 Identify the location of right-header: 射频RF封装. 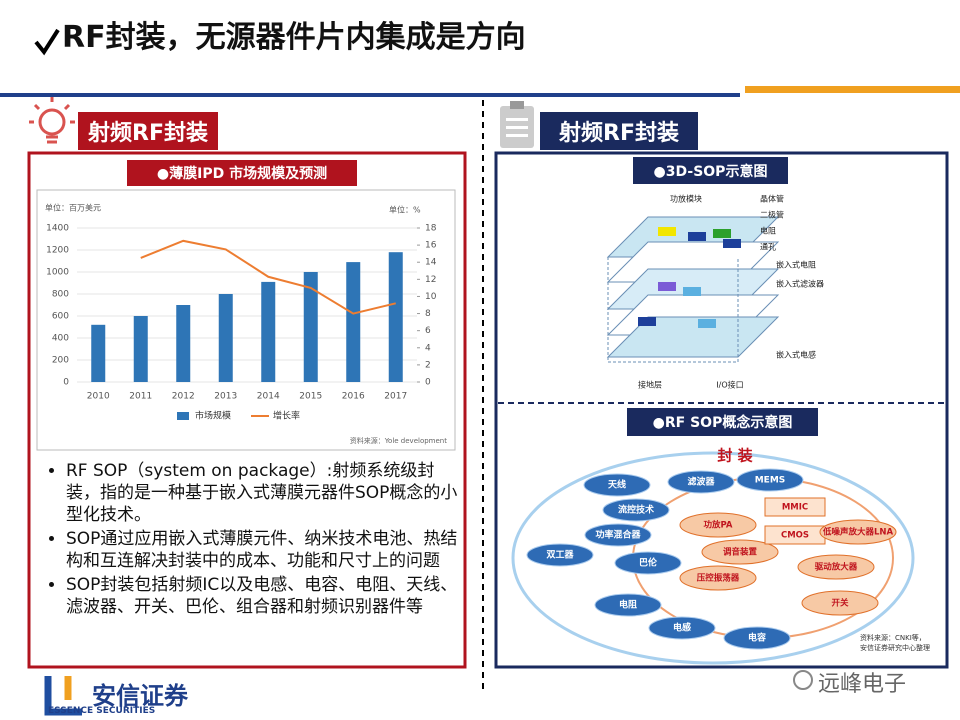
(619, 131).